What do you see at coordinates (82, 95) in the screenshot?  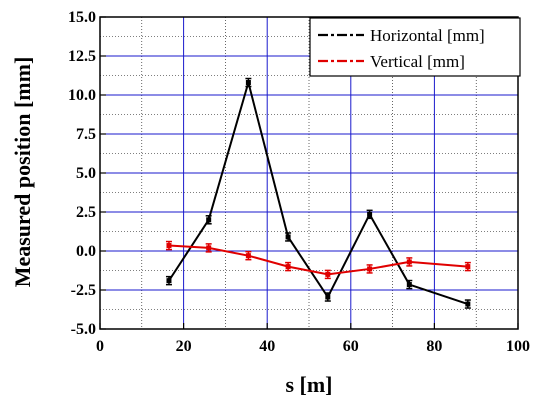 I see `y-tick-label: 10.0` at bounding box center [82, 95].